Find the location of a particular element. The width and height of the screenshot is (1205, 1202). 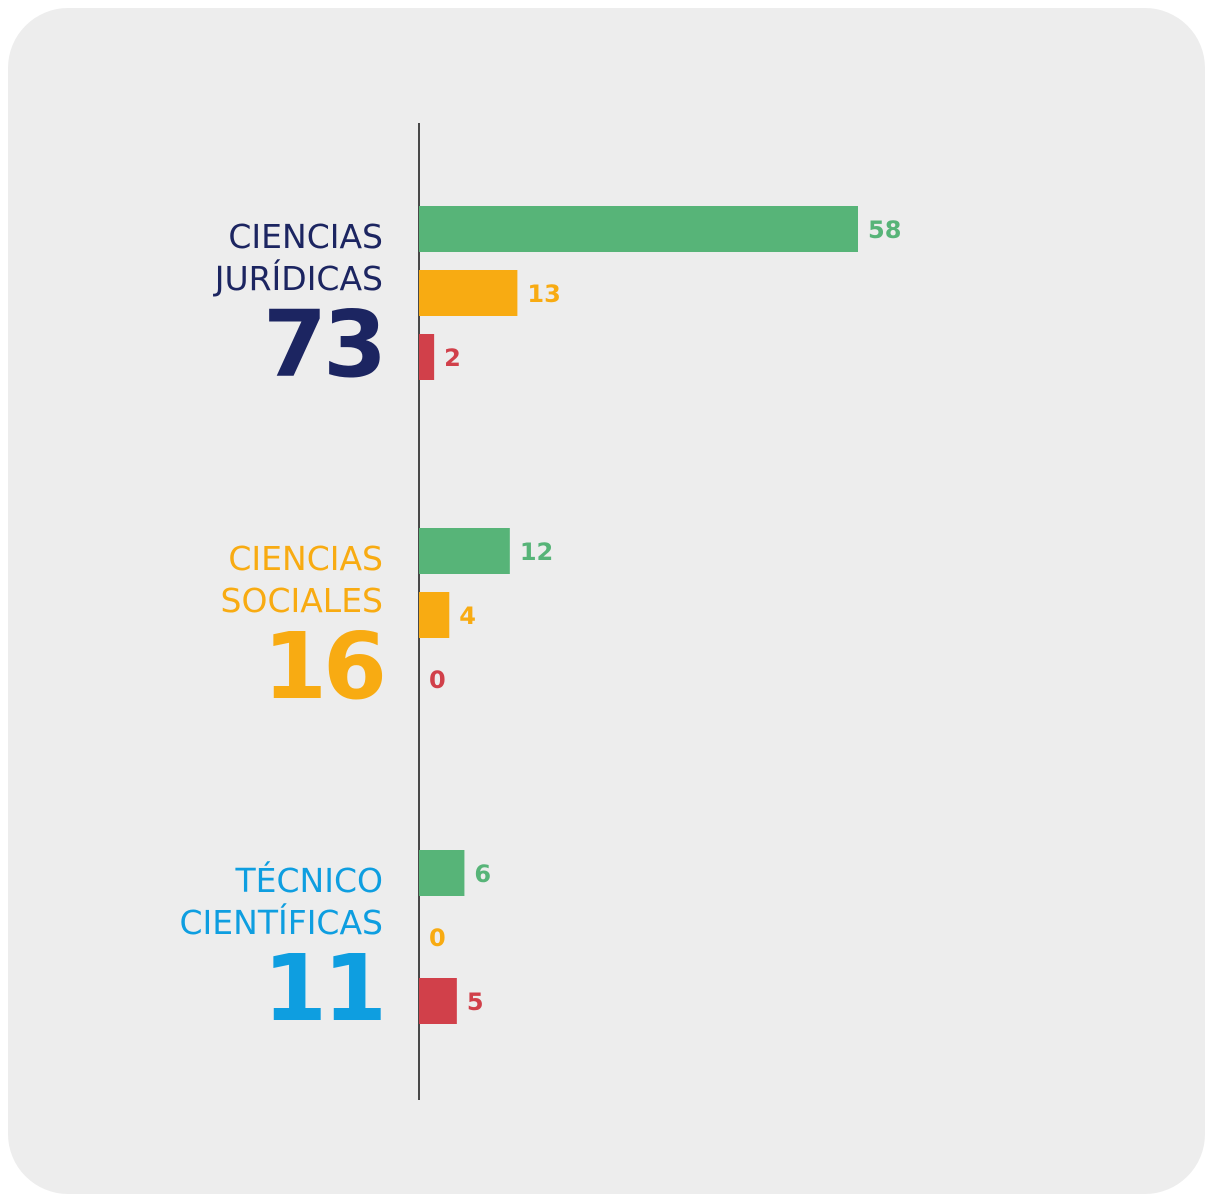

value-label: 58 is located at coordinates (884, 230).